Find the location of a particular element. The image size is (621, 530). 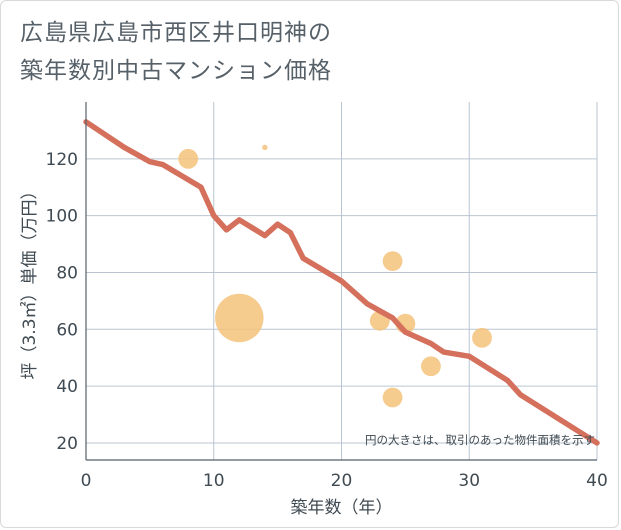

y-tick-label: 40 is located at coordinates (67, 387).